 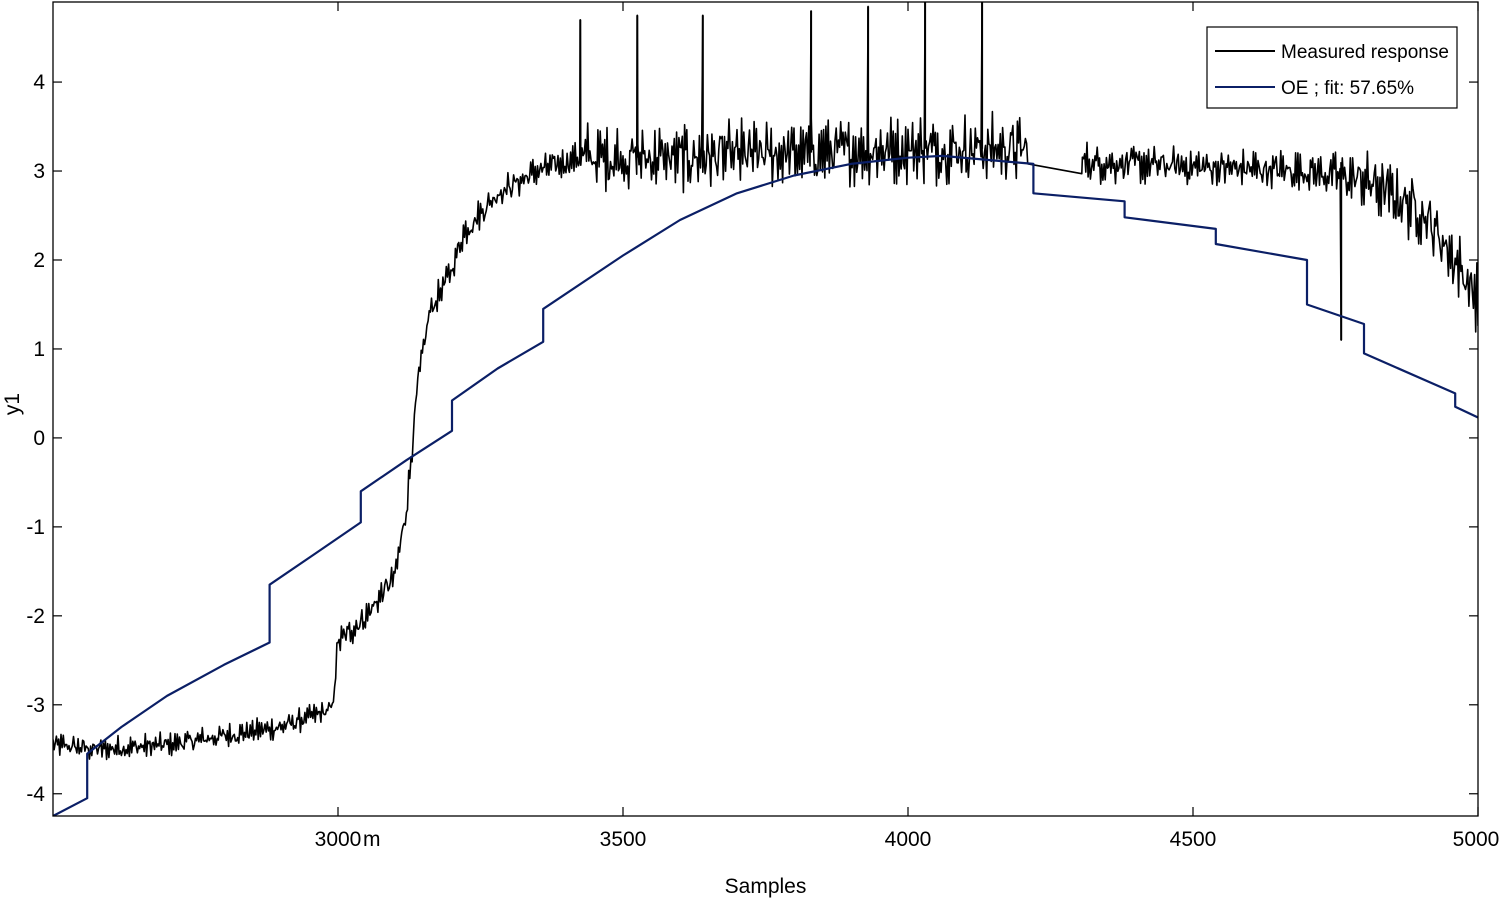 What do you see at coordinates (35, 616) in the screenshot?
I see `y-tick-label: -2` at bounding box center [35, 616].